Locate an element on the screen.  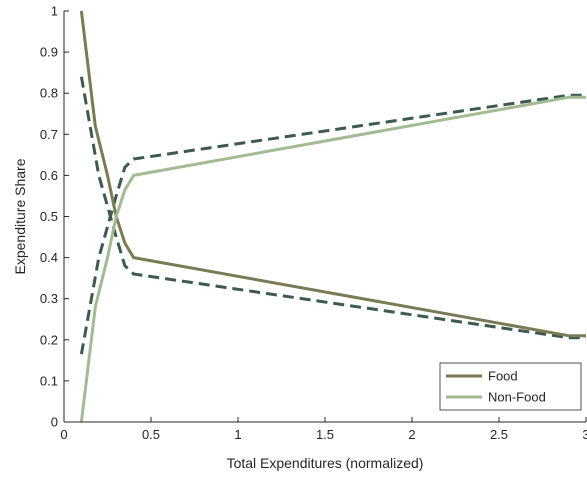
legend-box is located at coordinates (510, 386).